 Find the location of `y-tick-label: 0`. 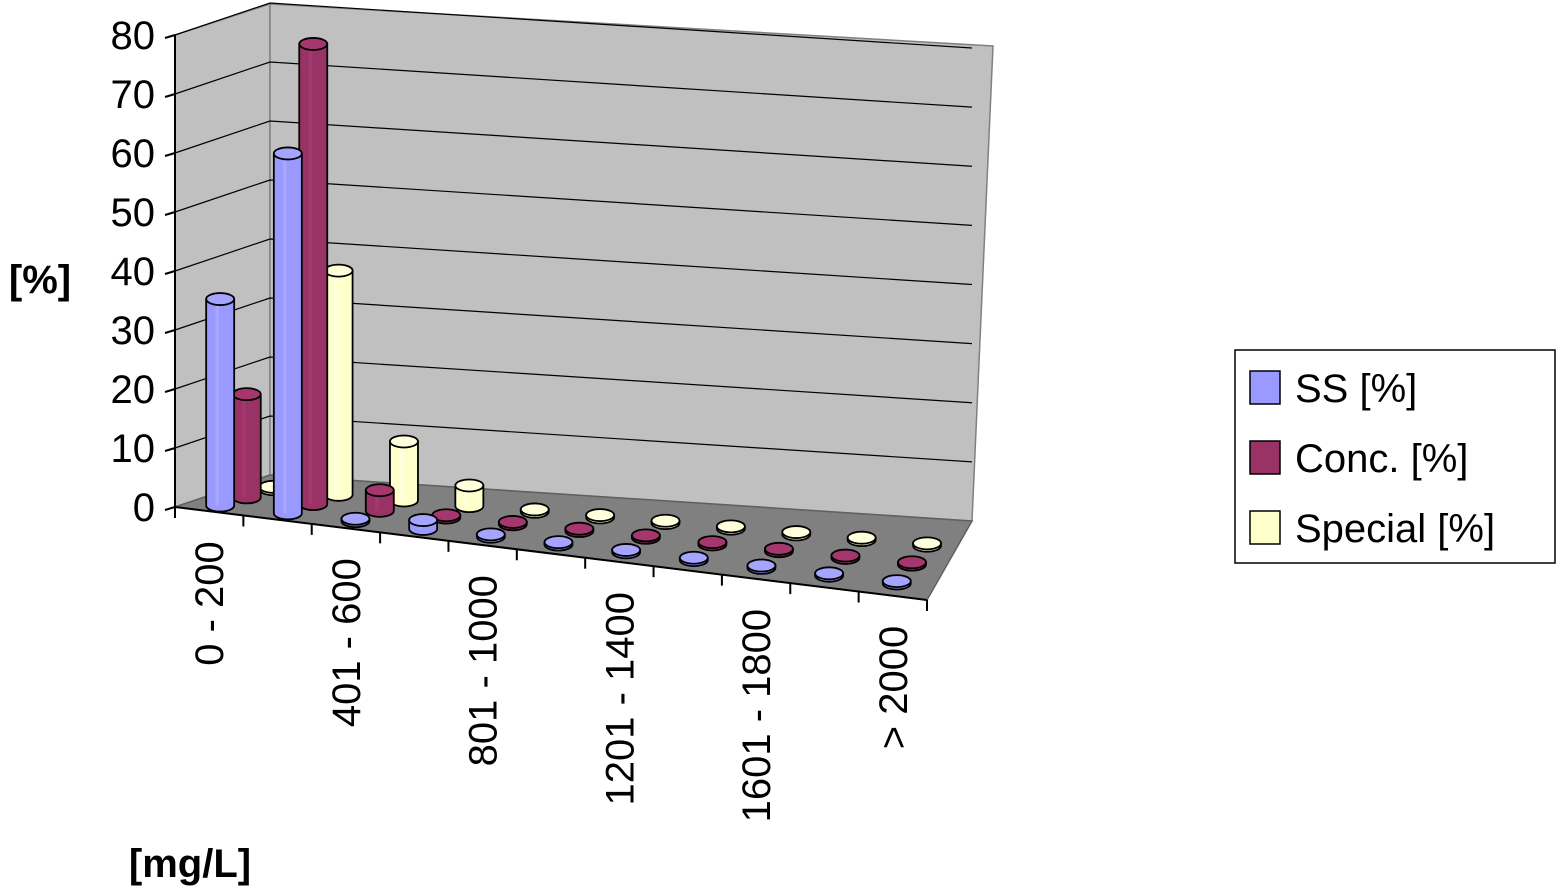

y-tick-label: 0 is located at coordinates (144, 508).